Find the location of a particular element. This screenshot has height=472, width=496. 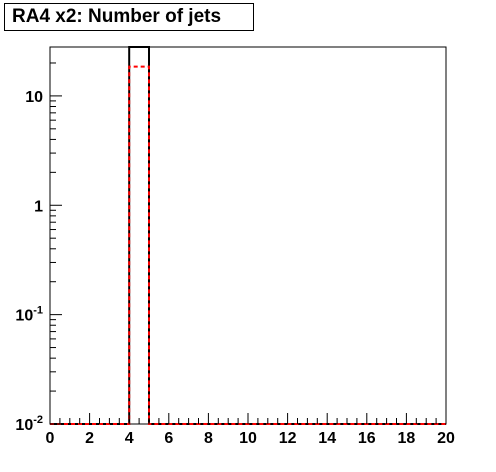

chart-title: RA4 x2: Number of jets is located at coordinates (129, 17).